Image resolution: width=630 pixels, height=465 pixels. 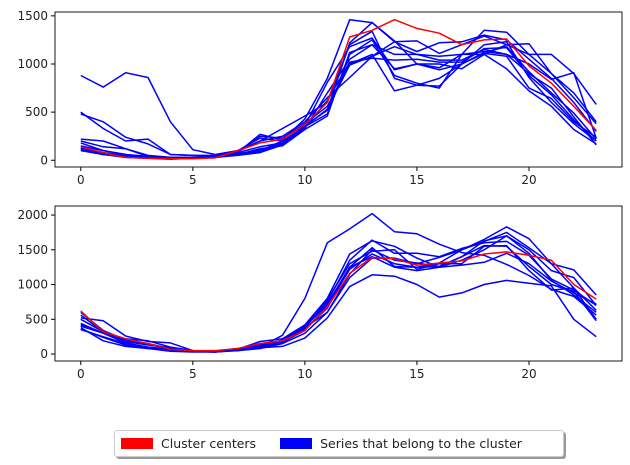 What do you see at coordinates (421, 443) in the screenshot?
I see `legend-label: Series that belong to the cluster` at bounding box center [421, 443].